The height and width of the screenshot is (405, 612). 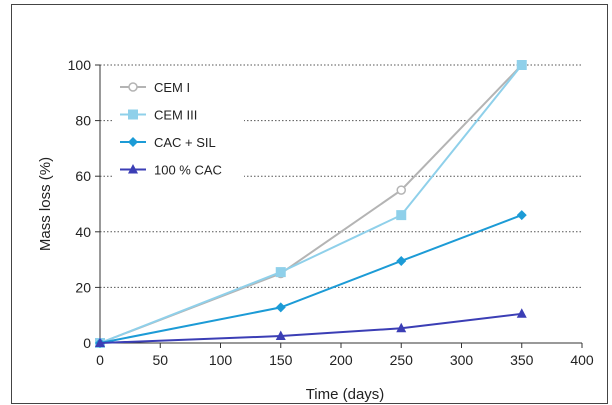 What do you see at coordinates (100, 360) in the screenshot?
I see `x-tick-label-0: 0` at bounding box center [100, 360].